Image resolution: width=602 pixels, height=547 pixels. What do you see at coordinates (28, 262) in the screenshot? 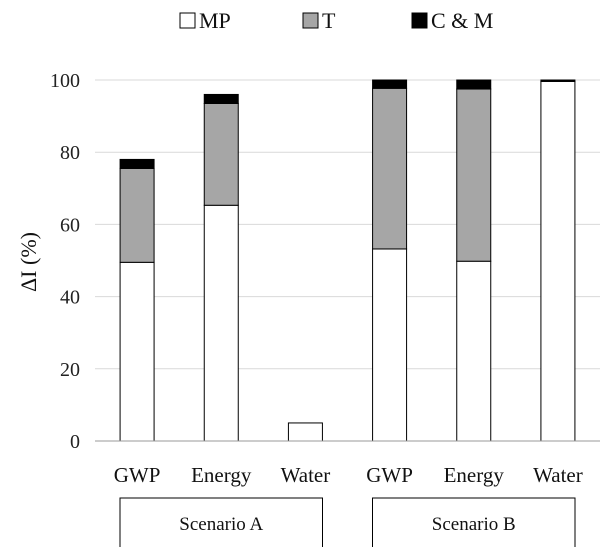
I see `y-axis-label: ΔI (%)` at bounding box center [28, 262].